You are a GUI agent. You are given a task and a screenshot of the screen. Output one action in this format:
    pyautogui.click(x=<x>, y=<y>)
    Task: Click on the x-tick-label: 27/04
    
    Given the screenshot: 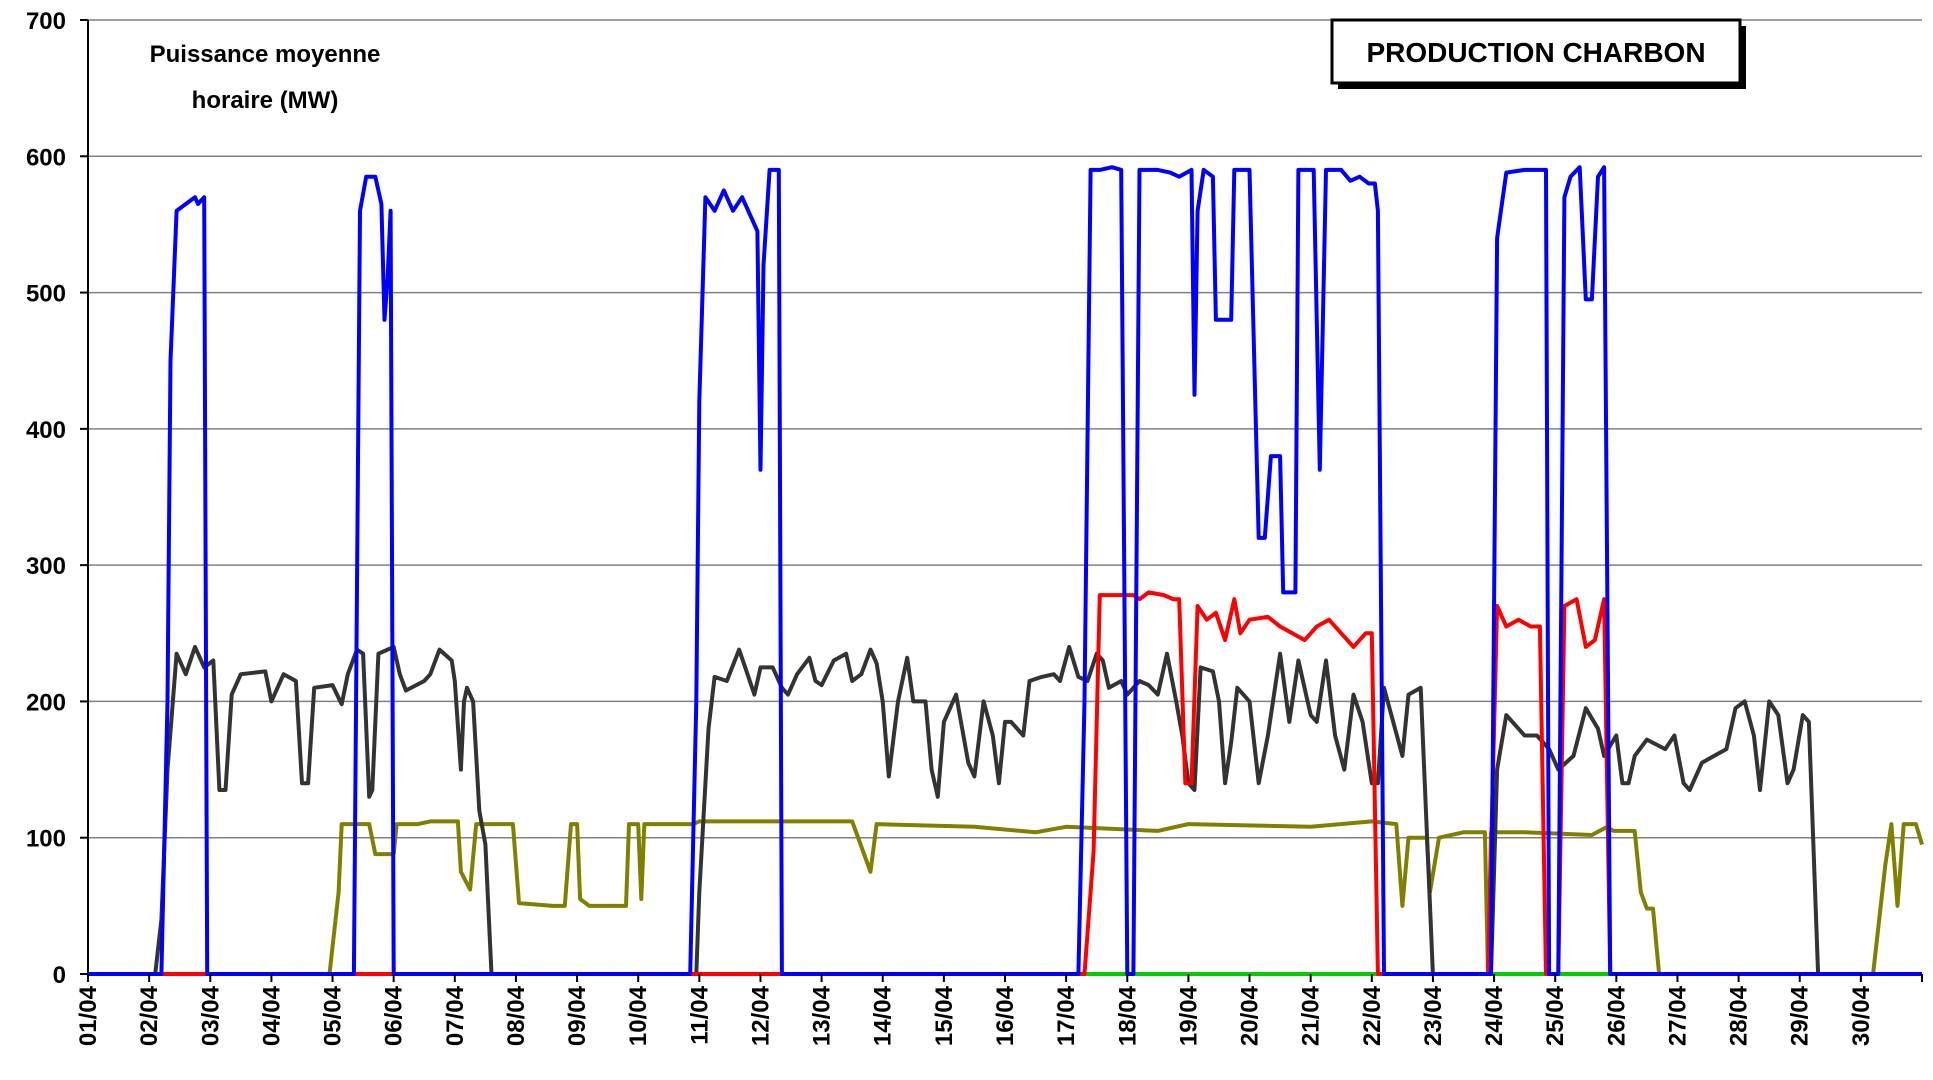 What is the action you would take?
    pyautogui.click(x=1677, y=1015)
    